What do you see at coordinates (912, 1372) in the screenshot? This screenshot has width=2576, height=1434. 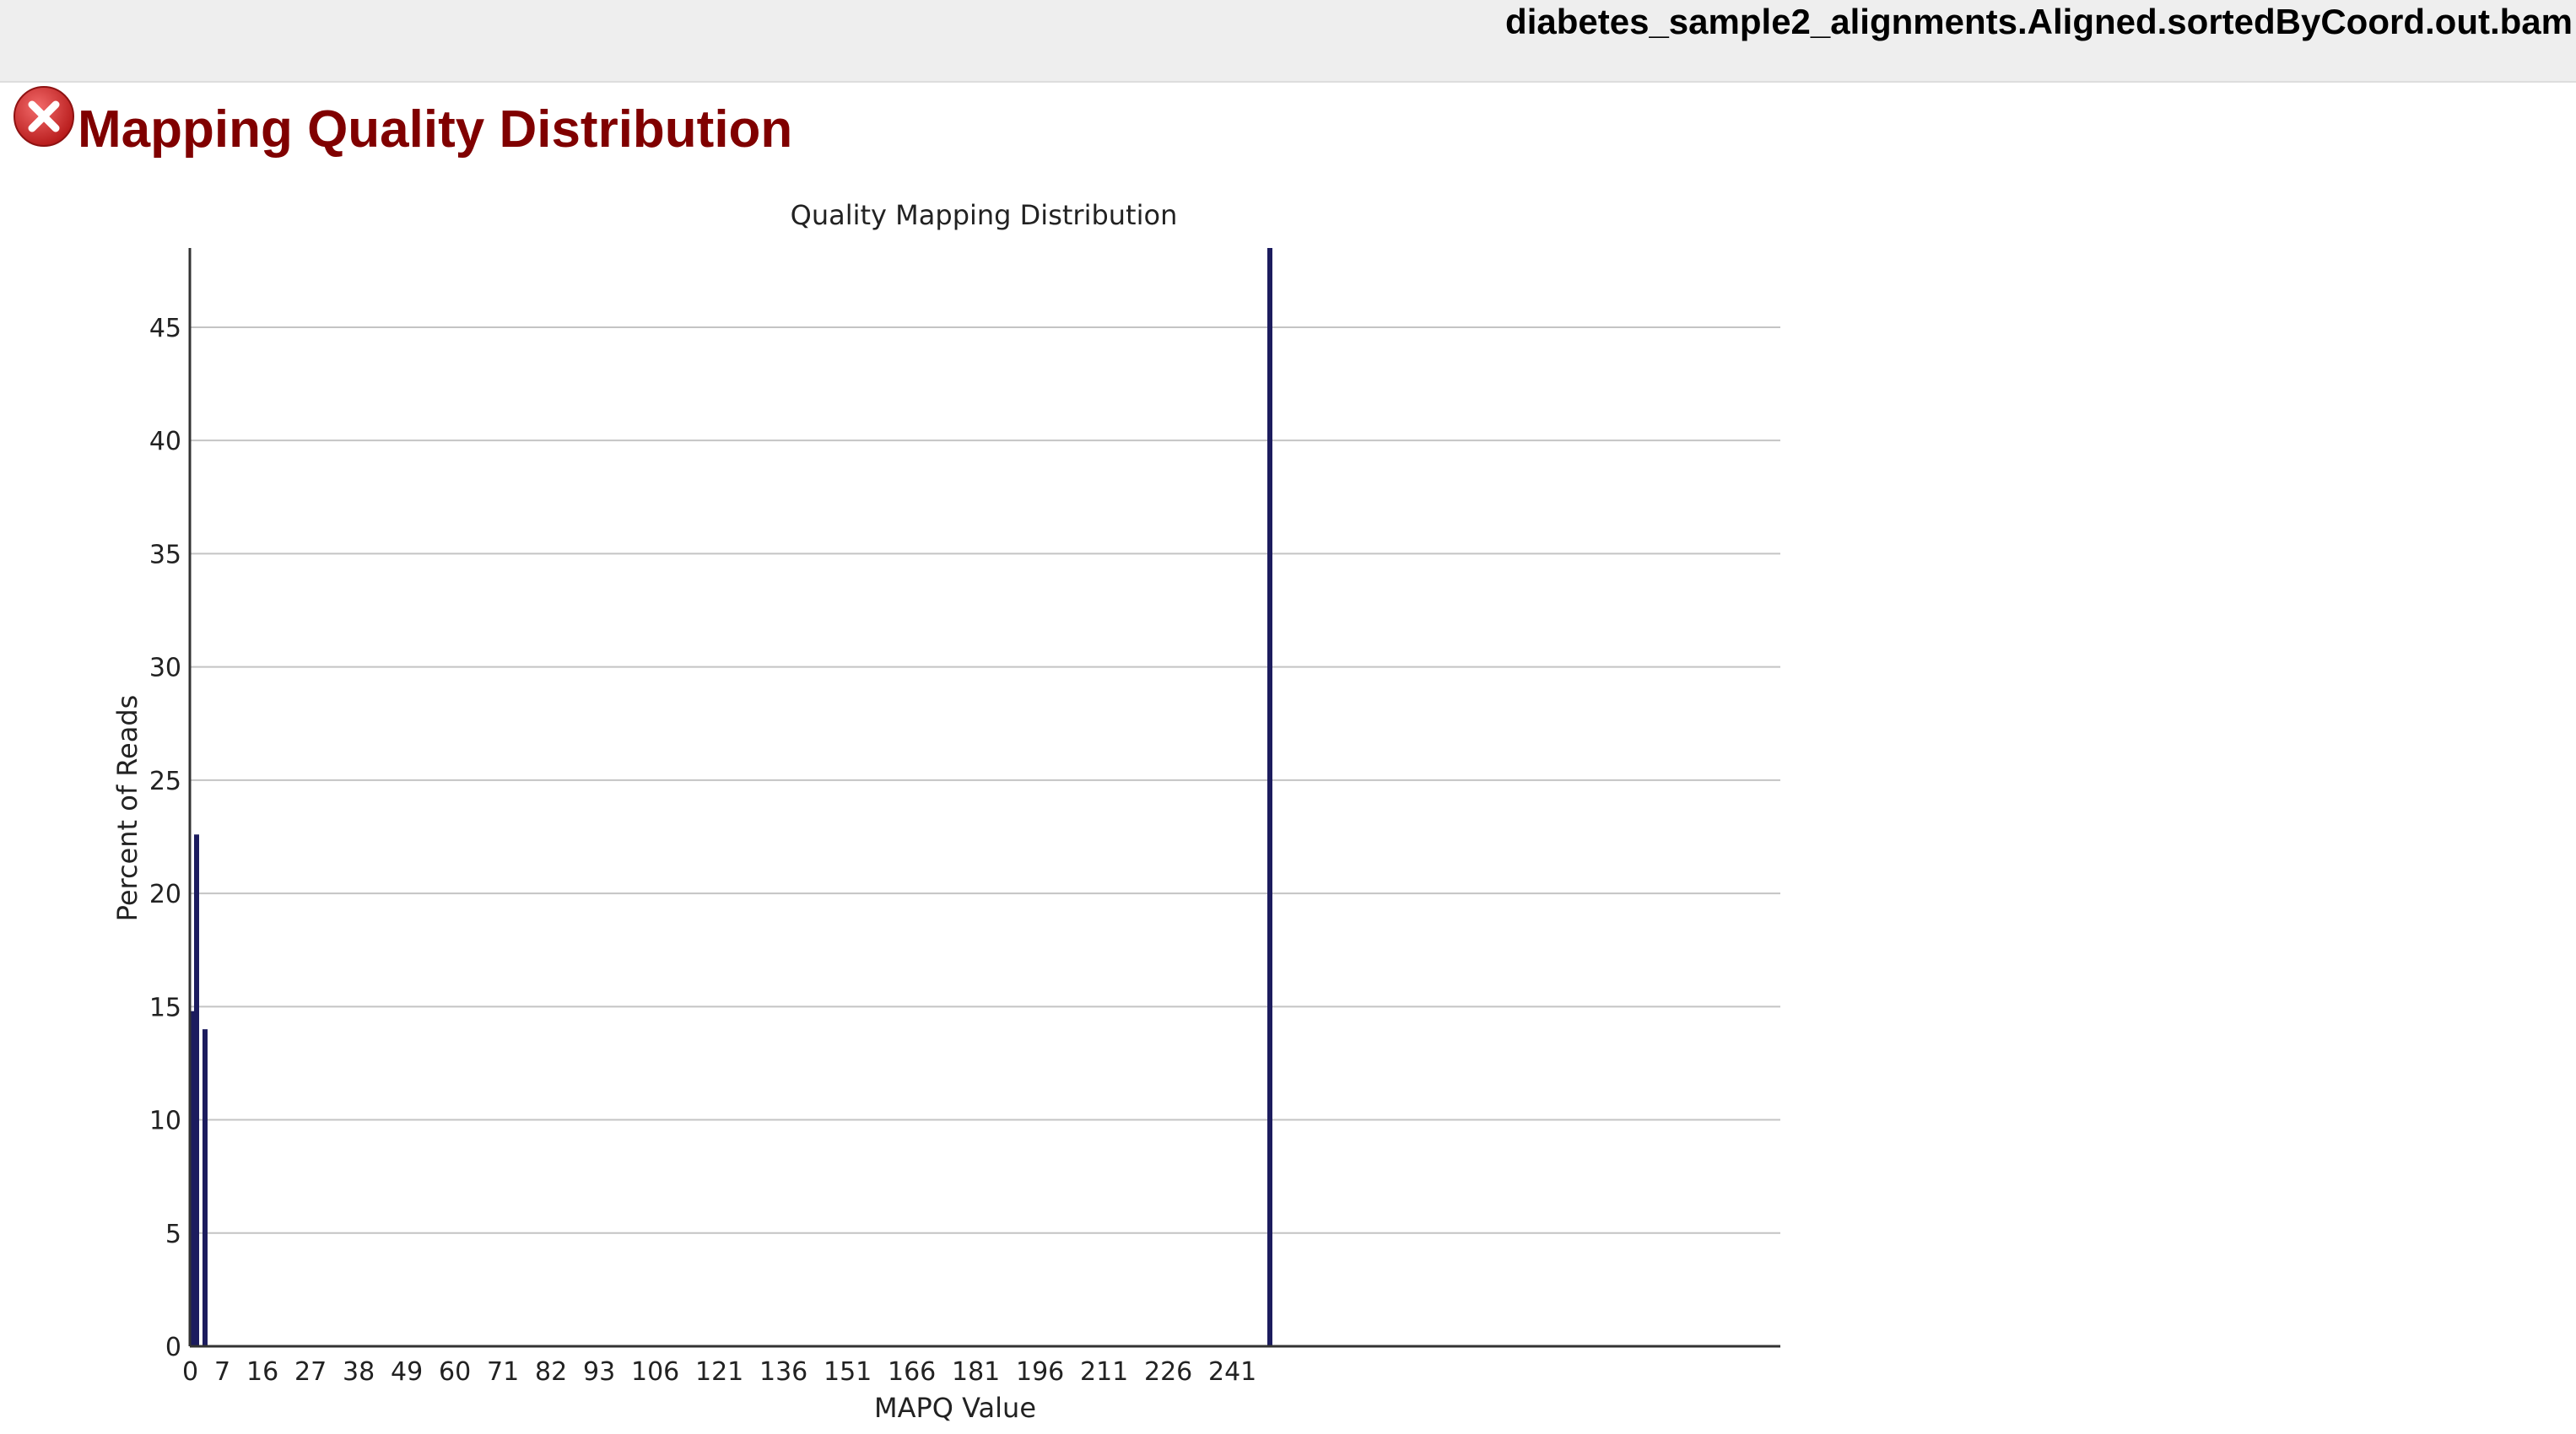 I see `x-tick-label: 166` at bounding box center [912, 1372].